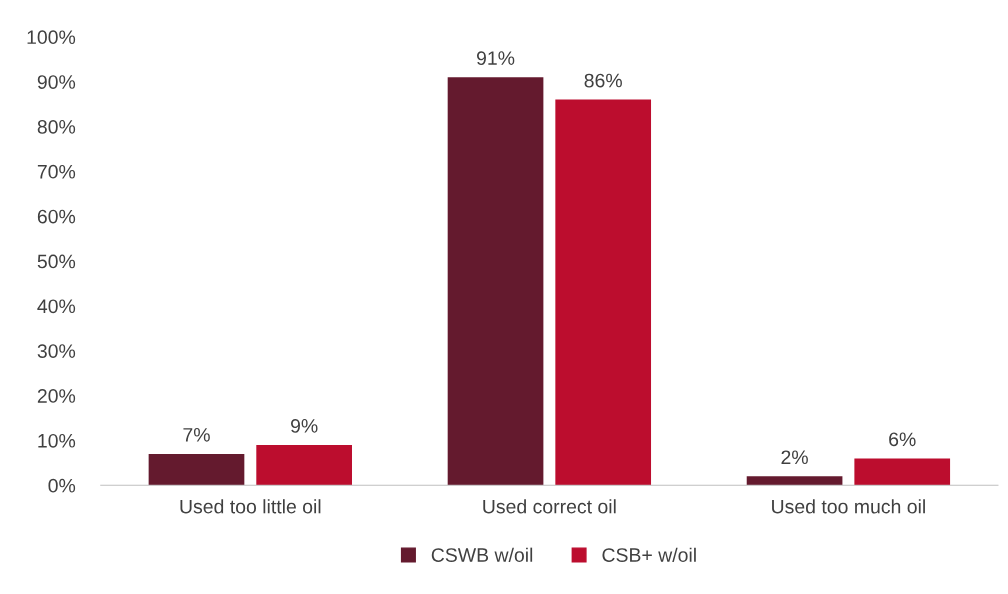 This screenshot has width=1008, height=594. Describe the element at coordinates (56, 261) in the screenshot. I see `y-tick-label: 50%` at that location.